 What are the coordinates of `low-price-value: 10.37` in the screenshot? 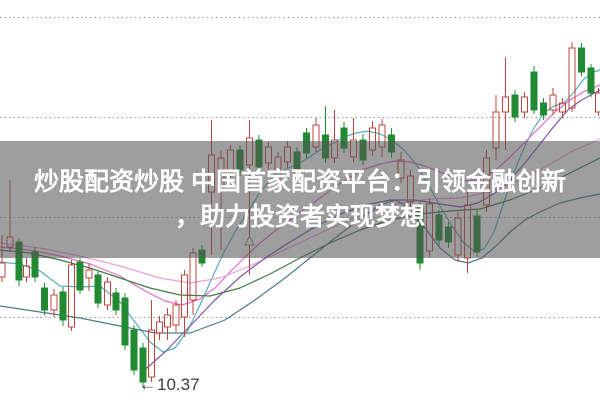 It's located at (178, 384).